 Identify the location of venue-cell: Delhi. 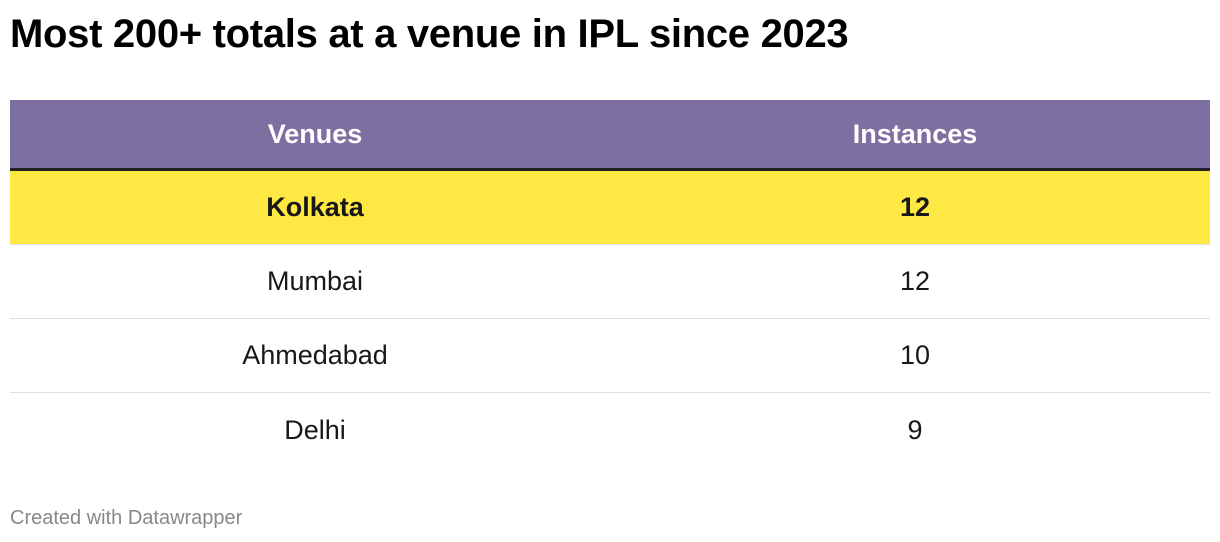
(315, 429).